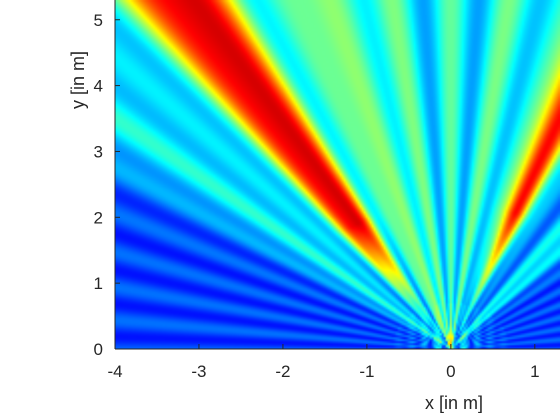  What do you see at coordinates (323, 362) in the screenshot?
I see `x-axis: -4 -3 -2 -1 0 1` at bounding box center [323, 362].